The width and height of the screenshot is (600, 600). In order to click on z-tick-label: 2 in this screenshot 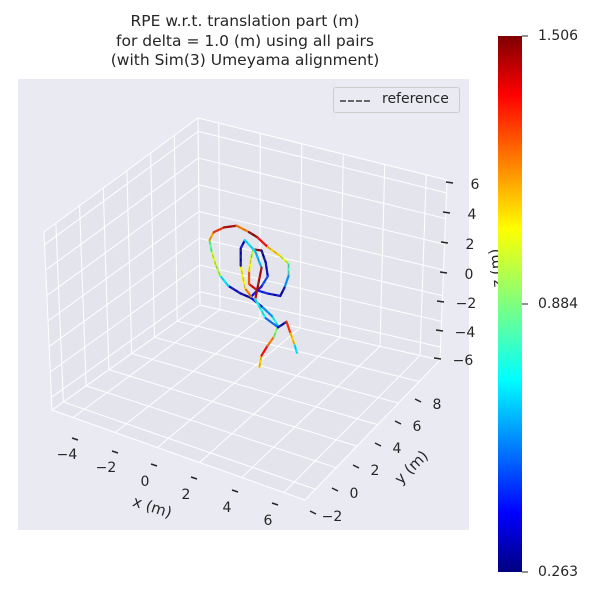, I will do `click(470, 245)`.